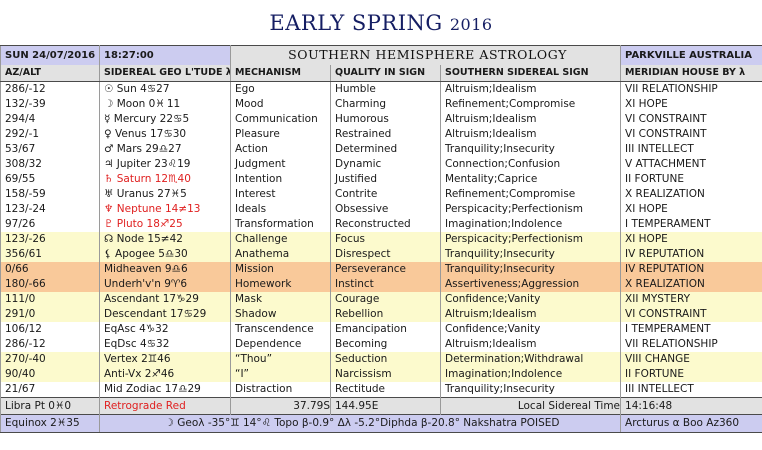  Describe the element at coordinates (385, 269) in the screenshot. I see `cell-quality: Perseverance` at that location.